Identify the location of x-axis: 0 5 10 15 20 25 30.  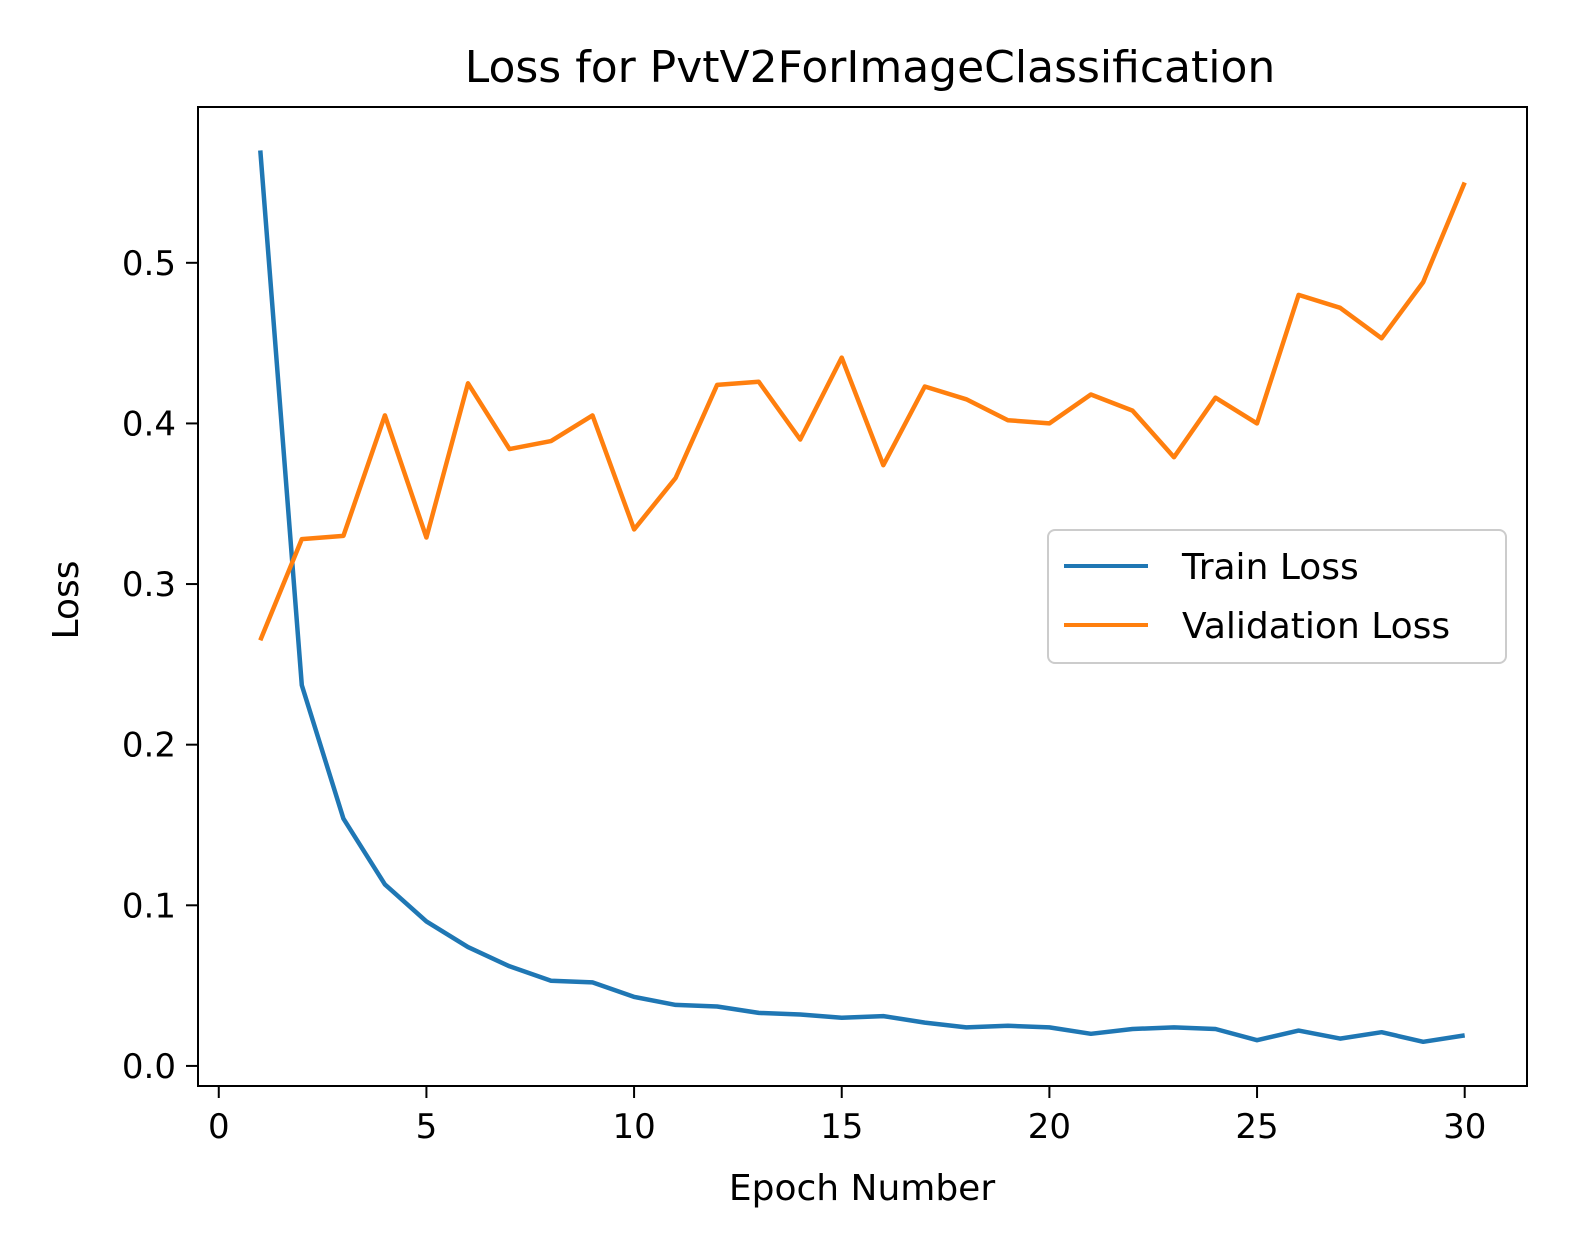
(847, 1116).